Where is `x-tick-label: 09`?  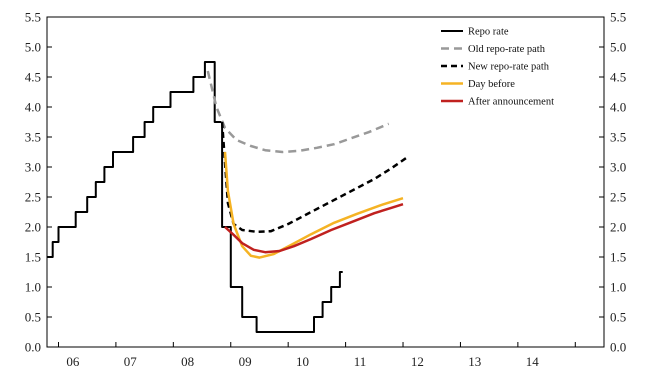
x-tick-label: 09 is located at coordinates (245, 361).